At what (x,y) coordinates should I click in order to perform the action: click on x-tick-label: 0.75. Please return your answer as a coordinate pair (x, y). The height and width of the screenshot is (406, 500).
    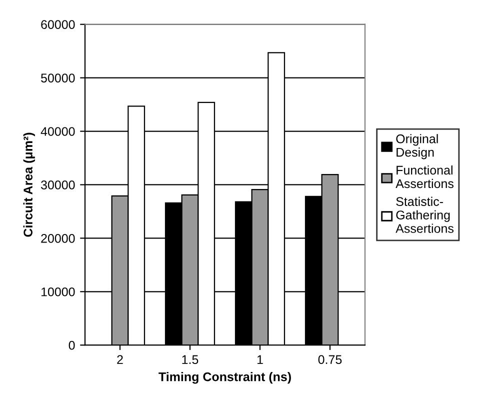
    Looking at the image, I should click on (330, 359).